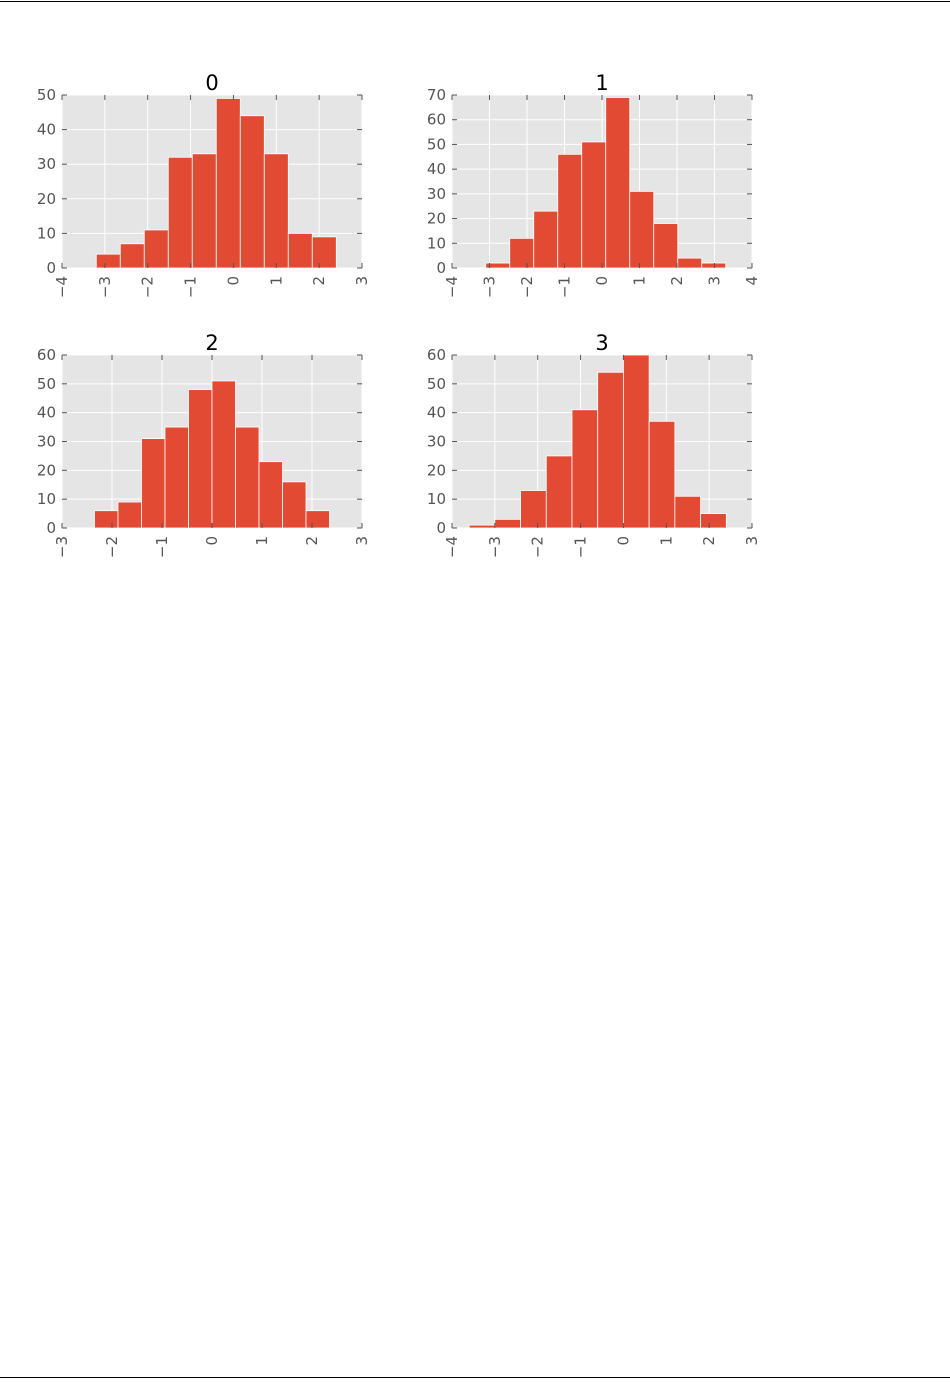 Image resolution: width=950 pixels, height=1382 pixels. I want to click on page-bottom-rule, so click(475, 1377).